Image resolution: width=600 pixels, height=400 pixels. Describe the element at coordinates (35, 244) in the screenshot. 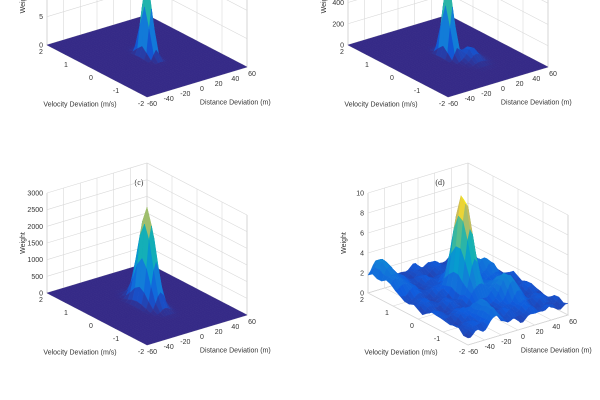

I see `z-tick-label: 1500` at that location.